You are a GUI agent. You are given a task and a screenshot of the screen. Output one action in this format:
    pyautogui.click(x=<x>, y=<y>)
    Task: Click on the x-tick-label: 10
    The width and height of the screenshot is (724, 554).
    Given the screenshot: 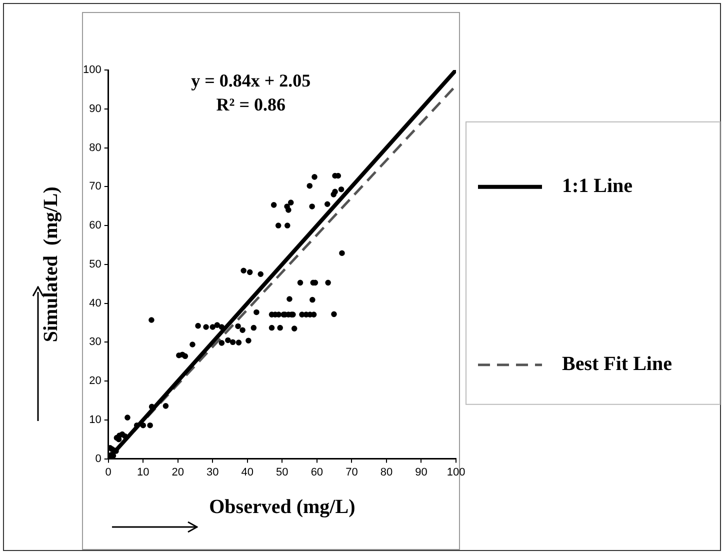 What is the action you would take?
    pyautogui.click(x=143, y=472)
    